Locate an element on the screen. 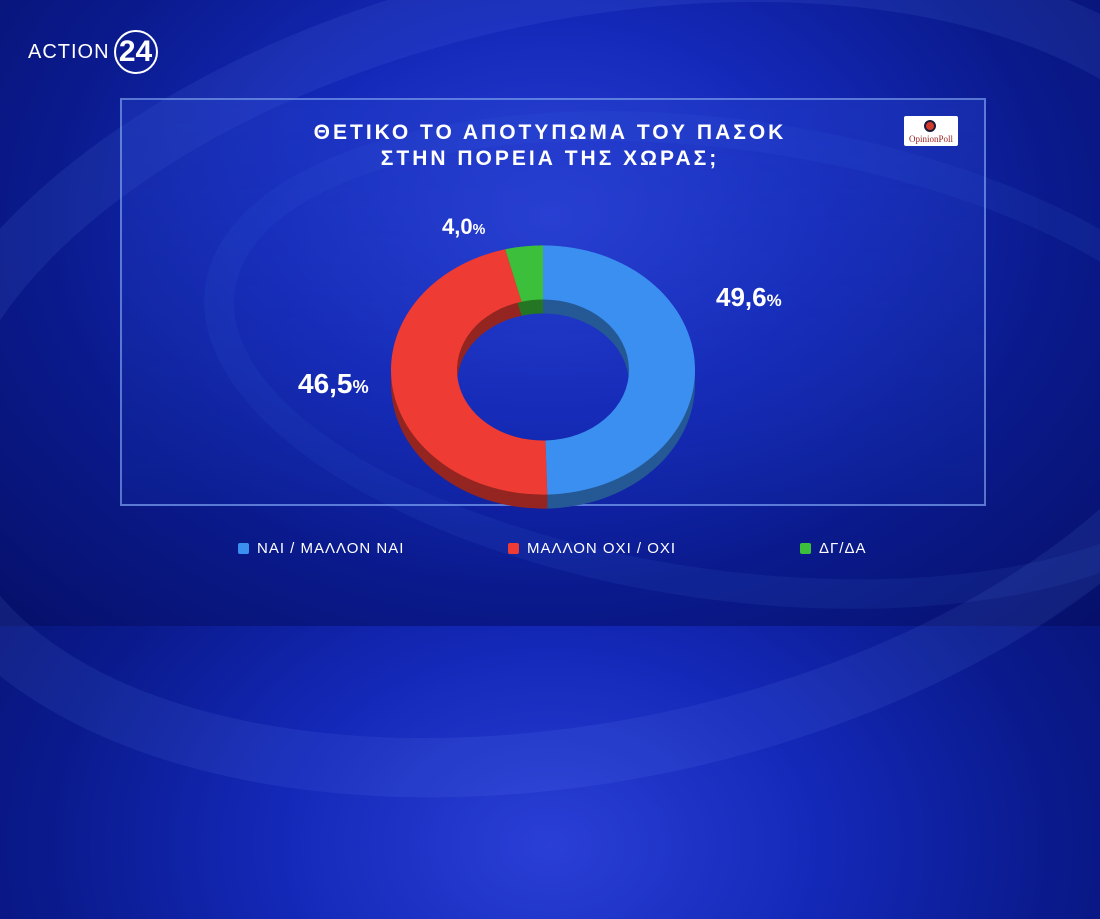 This screenshot has height=919, width=1100. value-label-yes: 49,6% is located at coordinates (749, 297).